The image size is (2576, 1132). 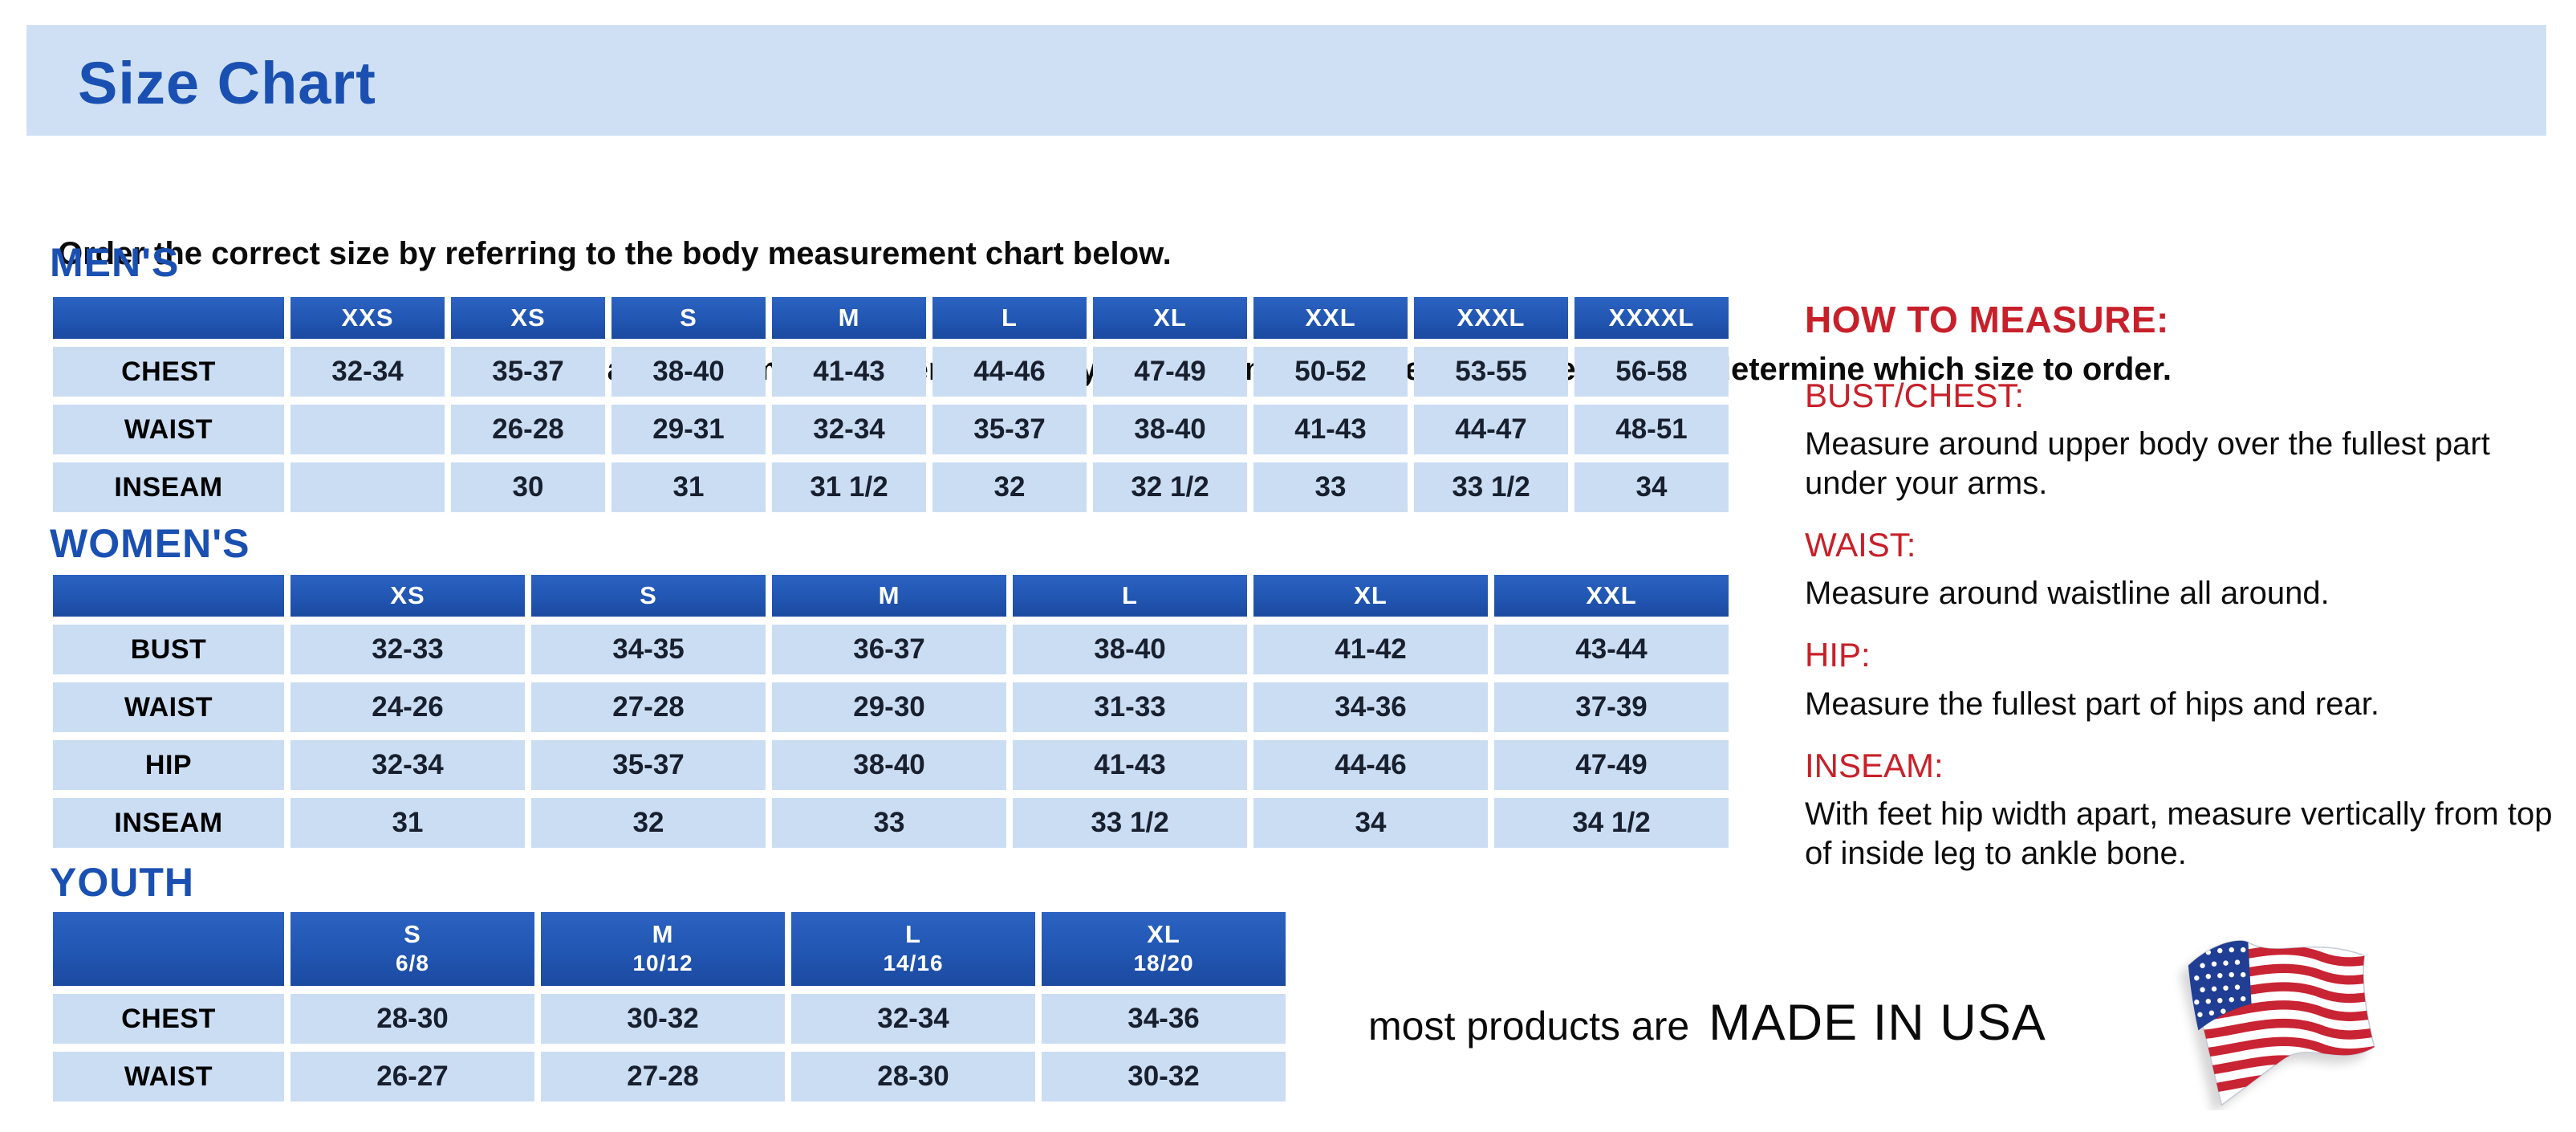 What do you see at coordinates (115, 262) in the screenshot?
I see `mens-section-heading: MEN'S` at bounding box center [115, 262].